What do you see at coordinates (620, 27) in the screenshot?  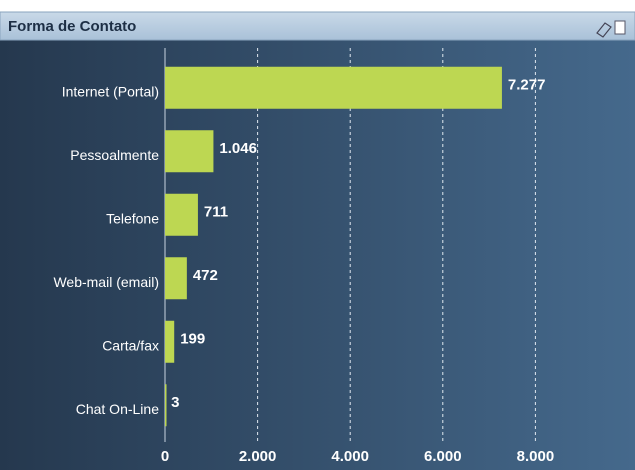 I see `export-icon` at bounding box center [620, 27].